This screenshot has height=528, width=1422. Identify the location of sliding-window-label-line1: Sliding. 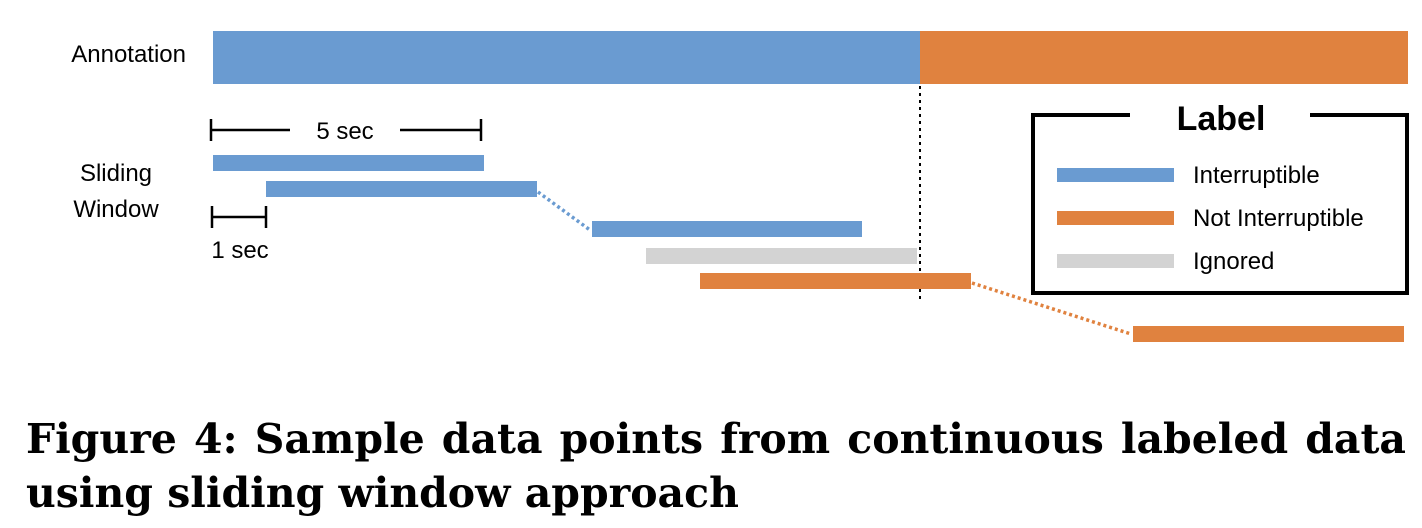
(116, 173).